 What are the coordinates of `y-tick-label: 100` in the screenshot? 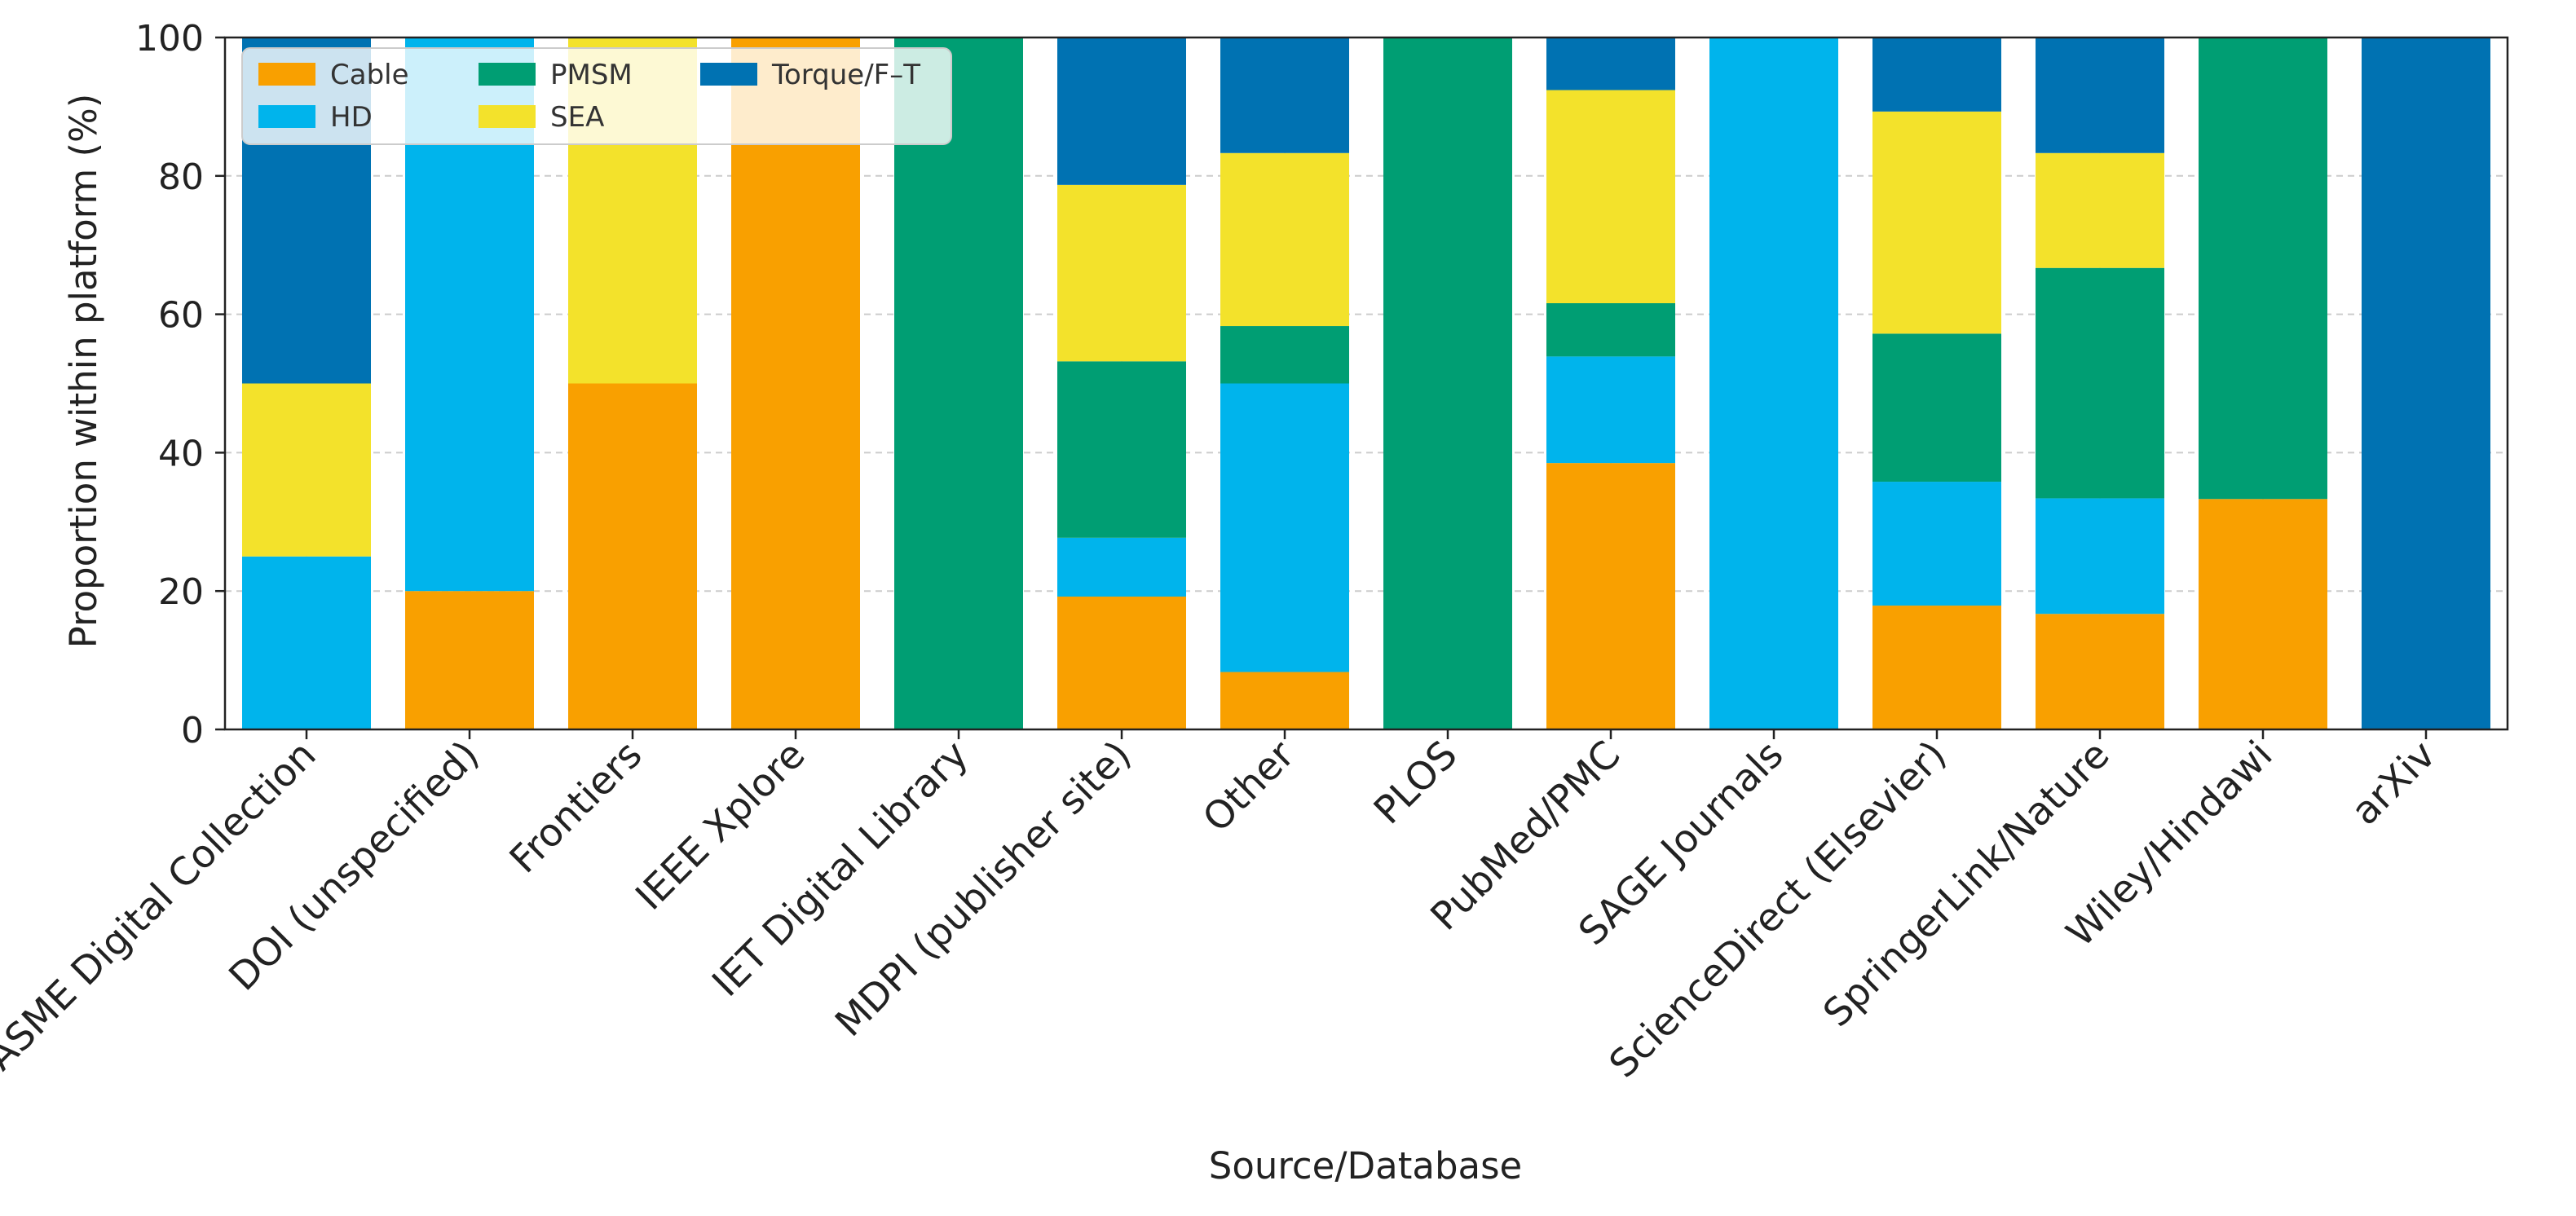 It's located at (169, 38).